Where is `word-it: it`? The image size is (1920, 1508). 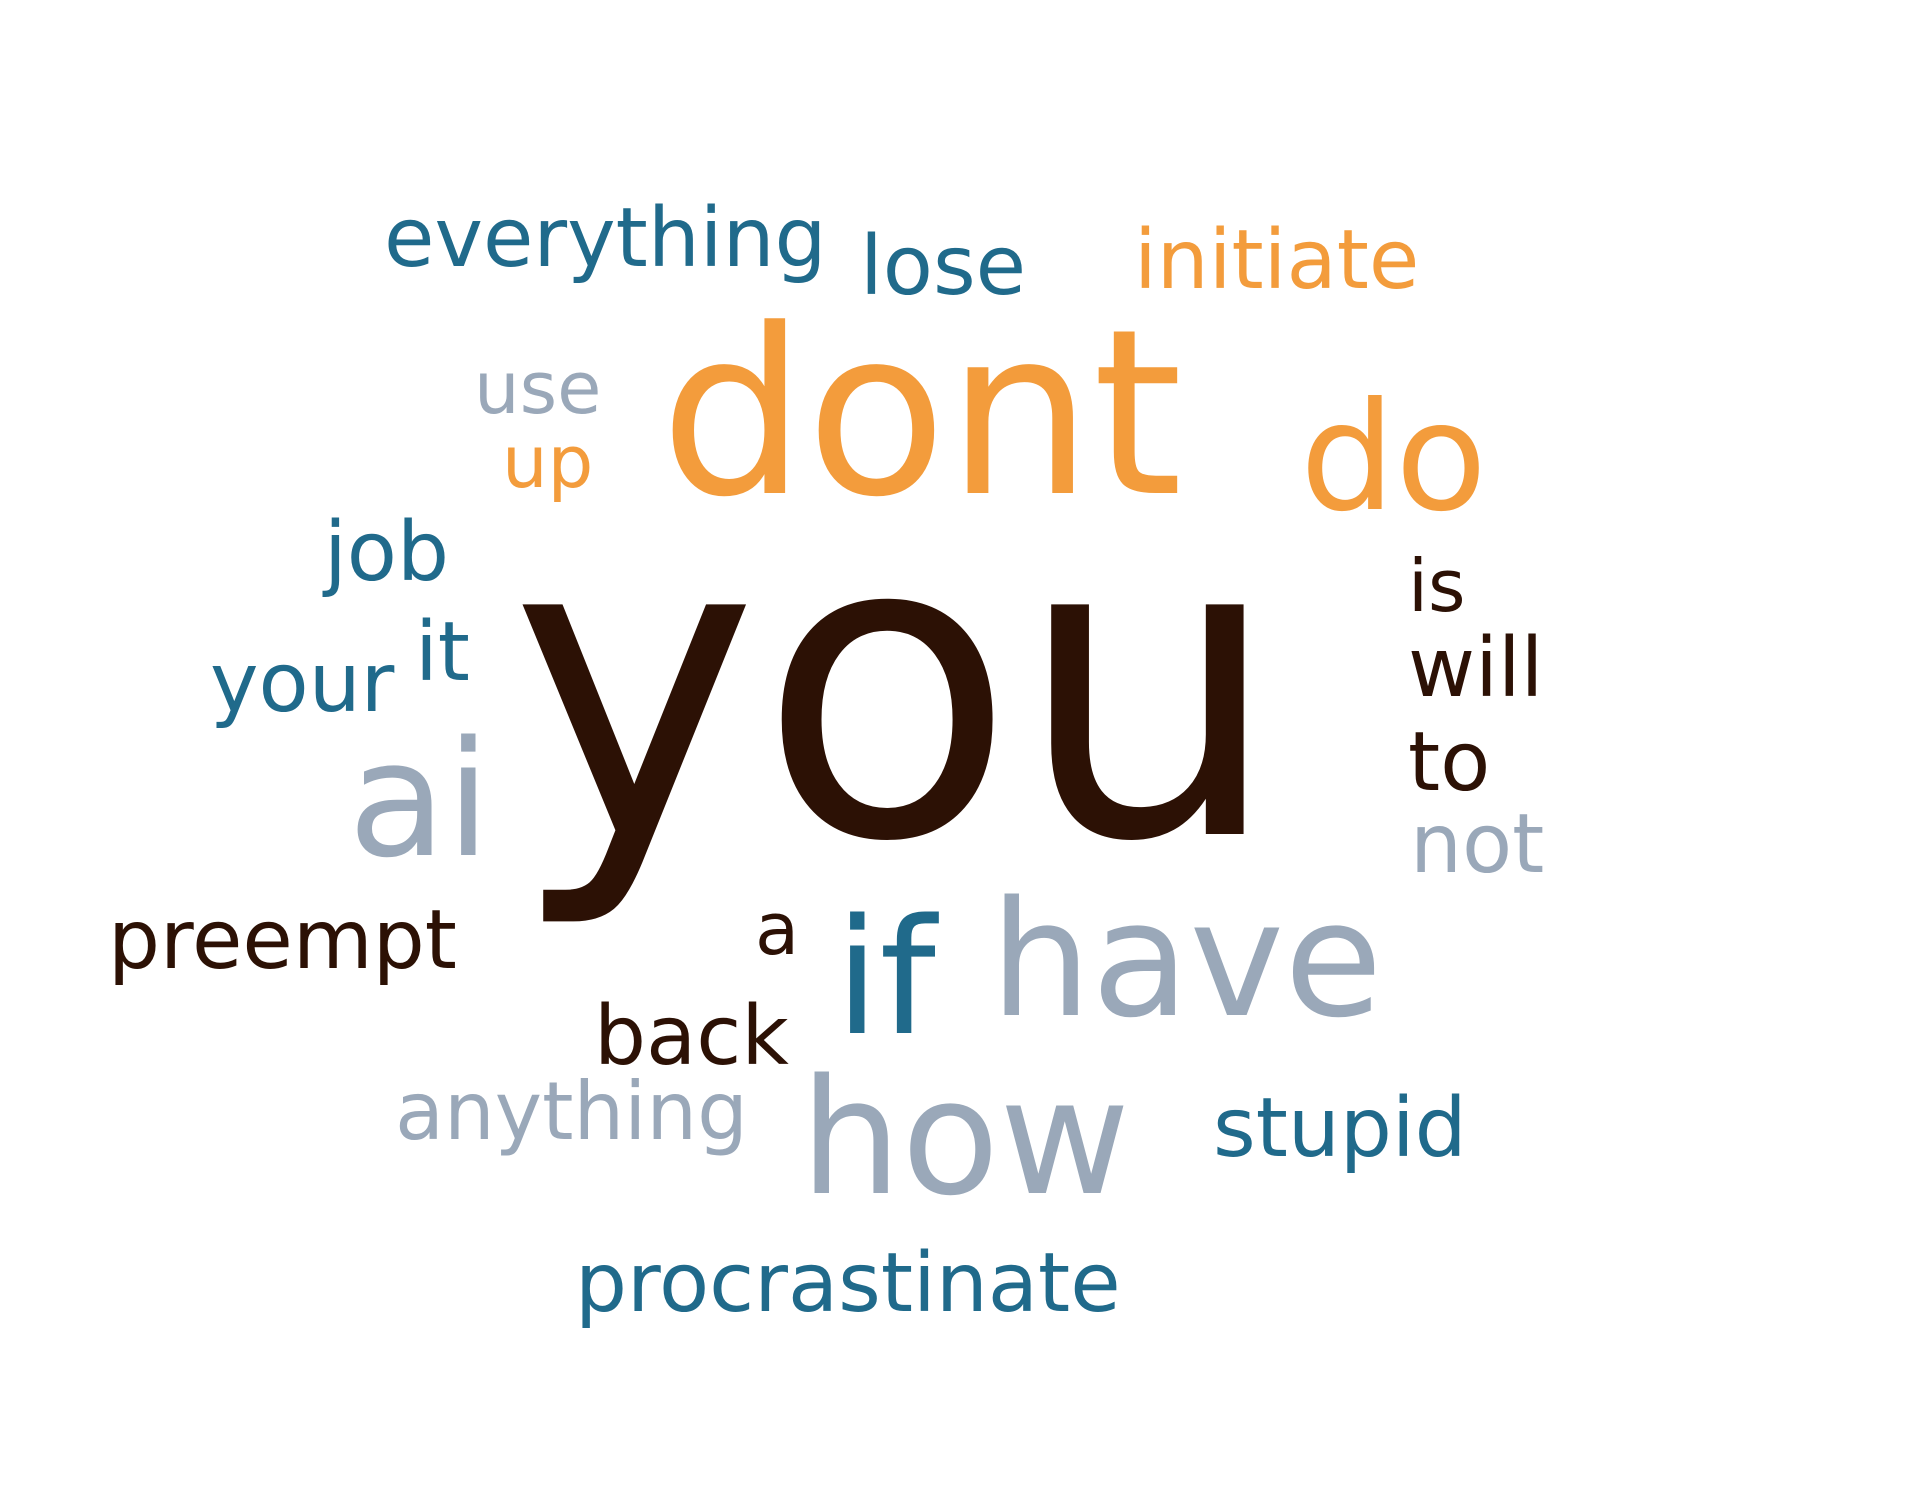 word-it: it is located at coordinates (442, 652).